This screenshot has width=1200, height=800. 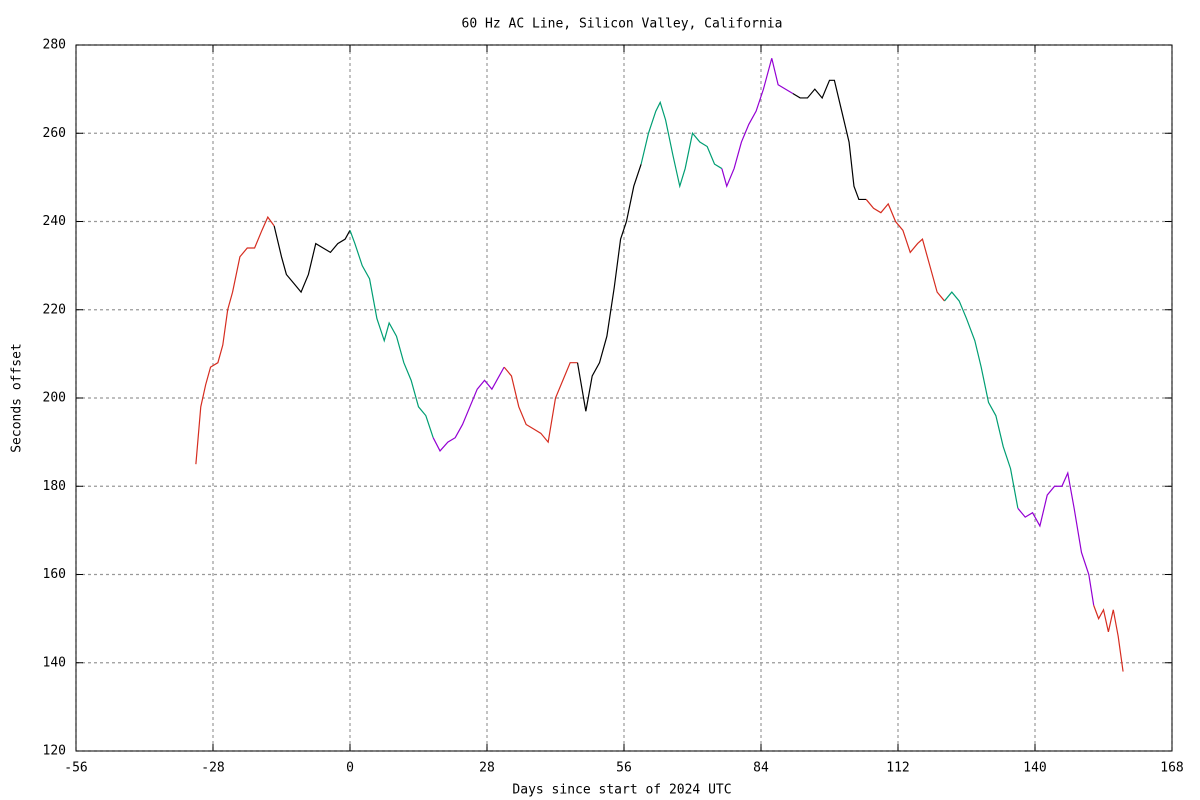 I want to click on x-tick-label: 0, so click(x=350, y=768).